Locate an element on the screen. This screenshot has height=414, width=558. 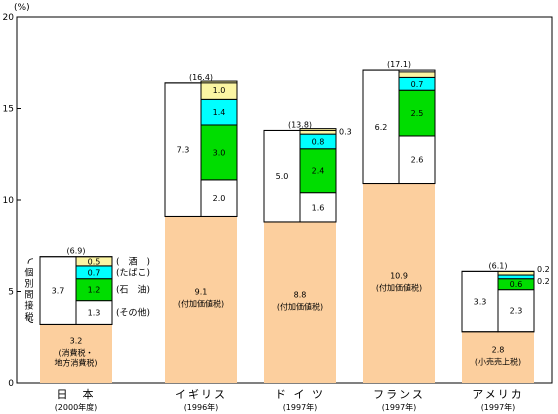
legend-label-alcohol: ( 酒 ) is located at coordinates (133, 261).